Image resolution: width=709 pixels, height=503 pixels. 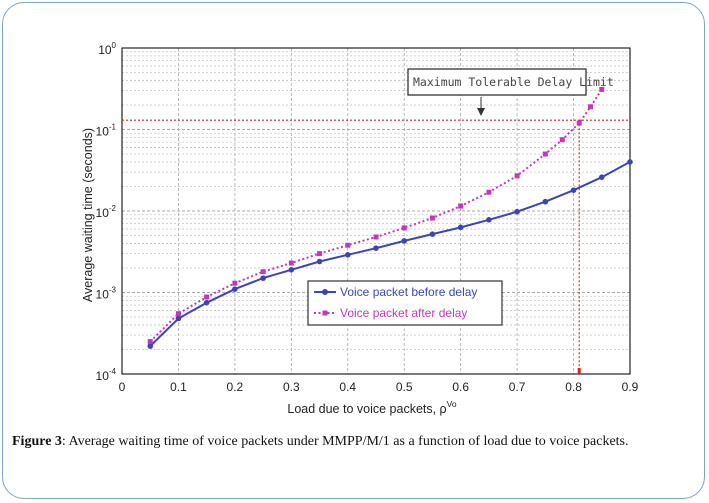 What do you see at coordinates (88, 215) in the screenshot?
I see `y-axis-label: Average waiting time (seconds)` at bounding box center [88, 215].